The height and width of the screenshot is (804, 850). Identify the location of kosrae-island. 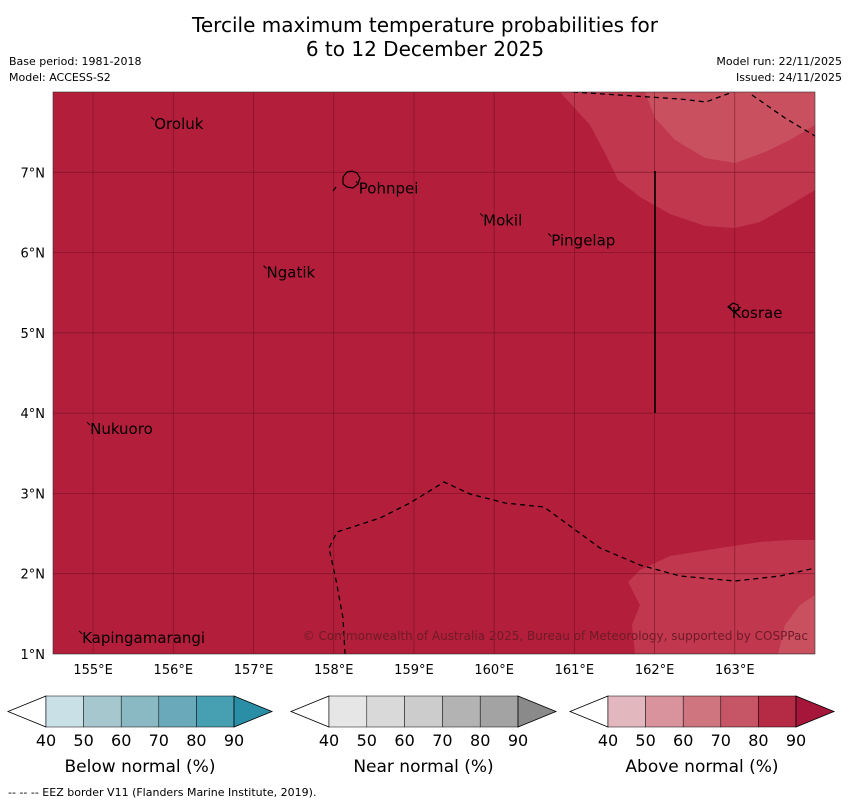
(733, 307).